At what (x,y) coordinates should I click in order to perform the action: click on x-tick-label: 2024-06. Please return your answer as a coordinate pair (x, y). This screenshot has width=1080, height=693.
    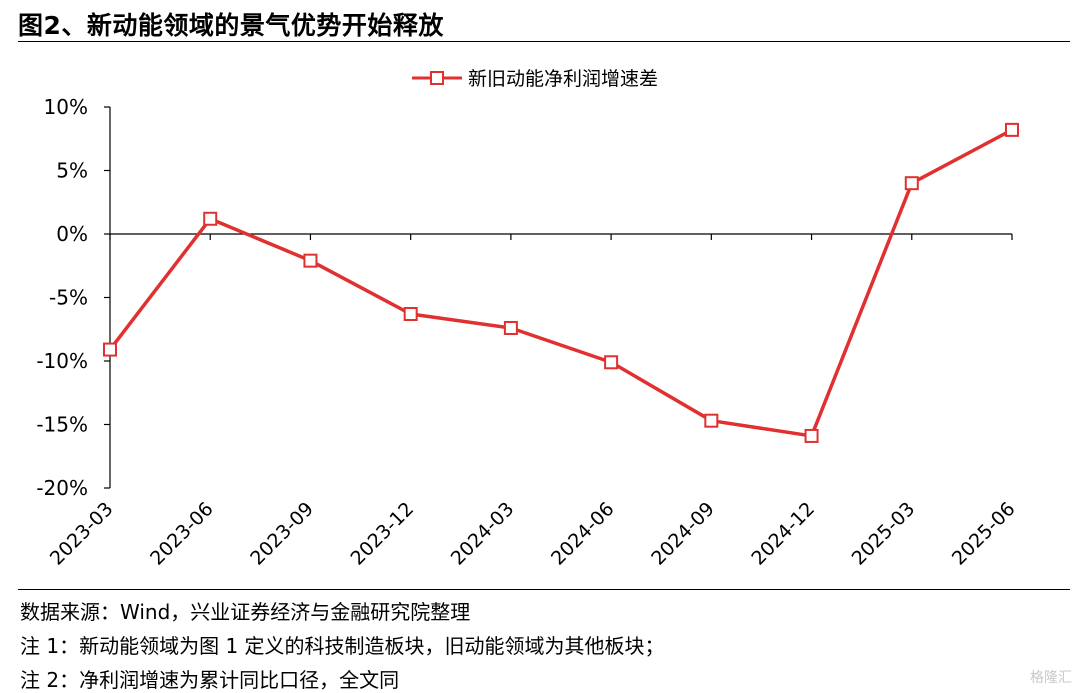
    Looking at the image, I should click on (583, 534).